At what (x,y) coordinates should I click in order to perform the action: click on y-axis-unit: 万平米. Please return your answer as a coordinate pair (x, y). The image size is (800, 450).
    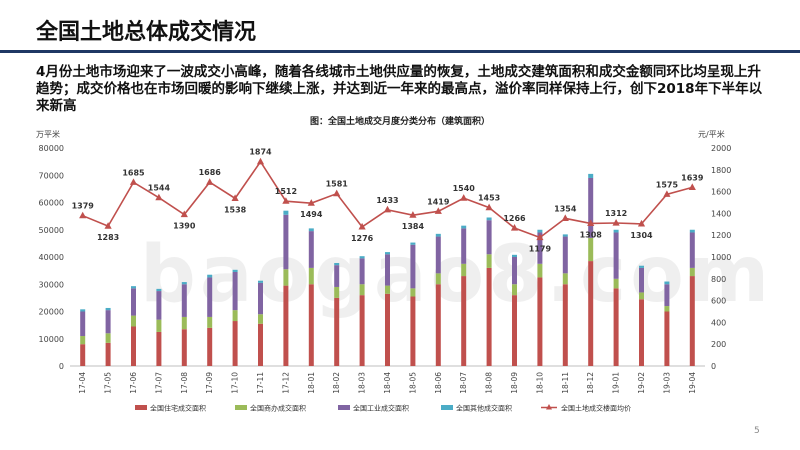
    Looking at the image, I should click on (48, 134).